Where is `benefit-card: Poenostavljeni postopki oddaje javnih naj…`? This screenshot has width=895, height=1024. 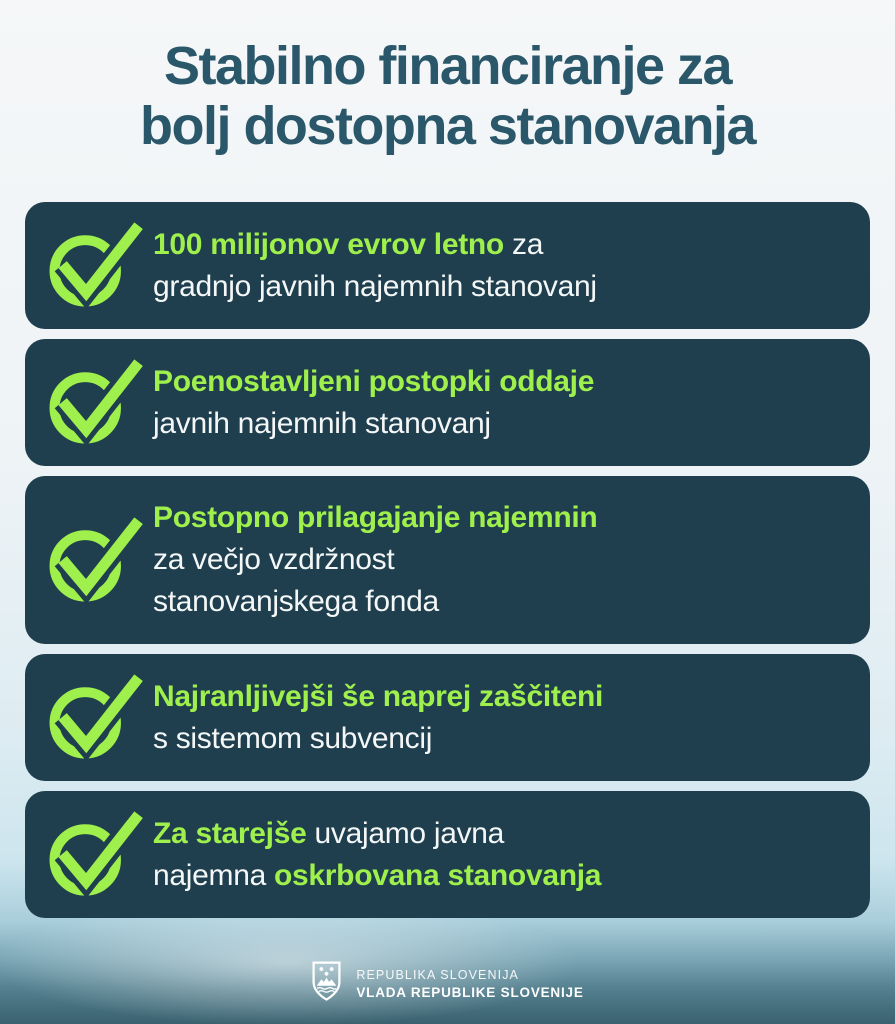
benefit-card: Poenostavljeni postopki oddaje javnih naj… is located at coordinates (447, 402).